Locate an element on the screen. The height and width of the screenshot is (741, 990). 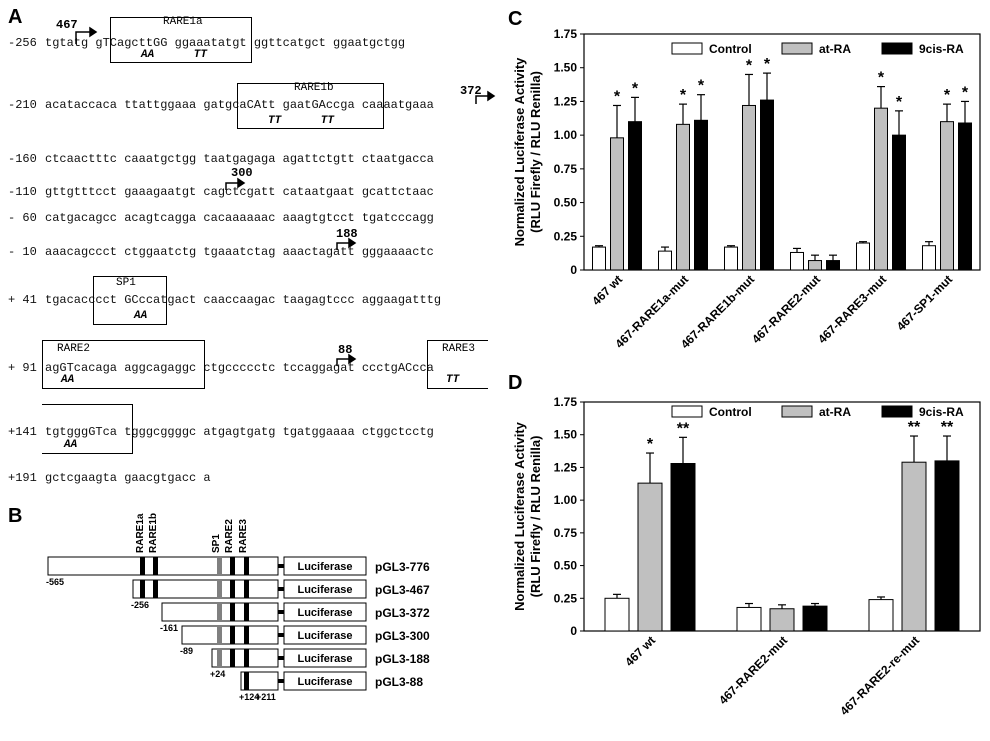
sequence-position: +141 is located at coordinates (22, 432).